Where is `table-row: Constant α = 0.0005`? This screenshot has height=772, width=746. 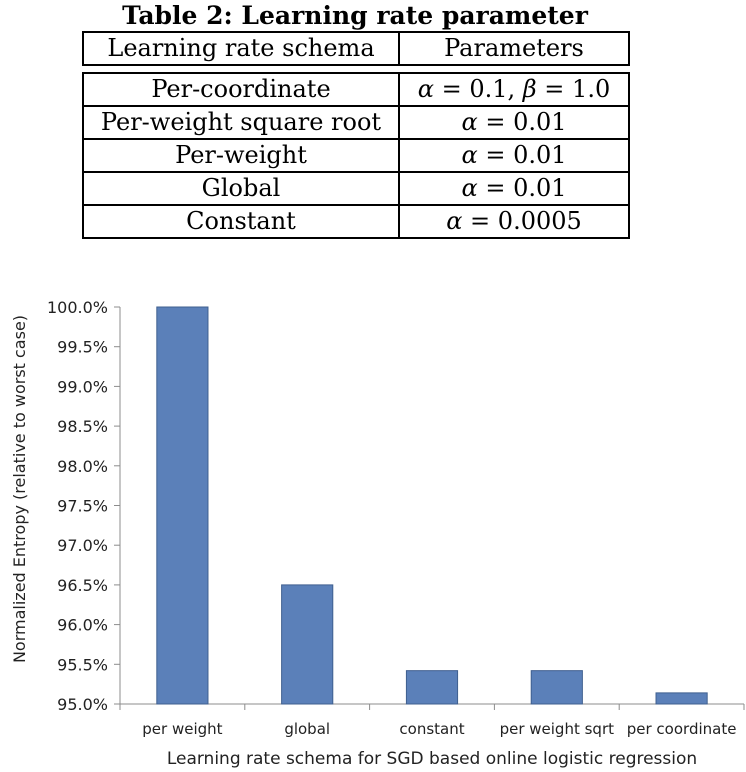 table-row: Constant α = 0.0005 is located at coordinates (356, 221).